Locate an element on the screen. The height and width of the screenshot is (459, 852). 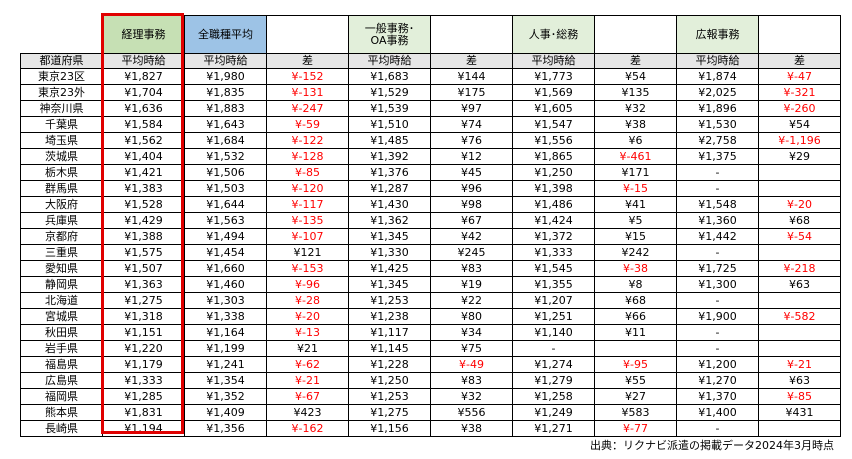
all-avg-cell: ¥1,503 is located at coordinates (225, 188).